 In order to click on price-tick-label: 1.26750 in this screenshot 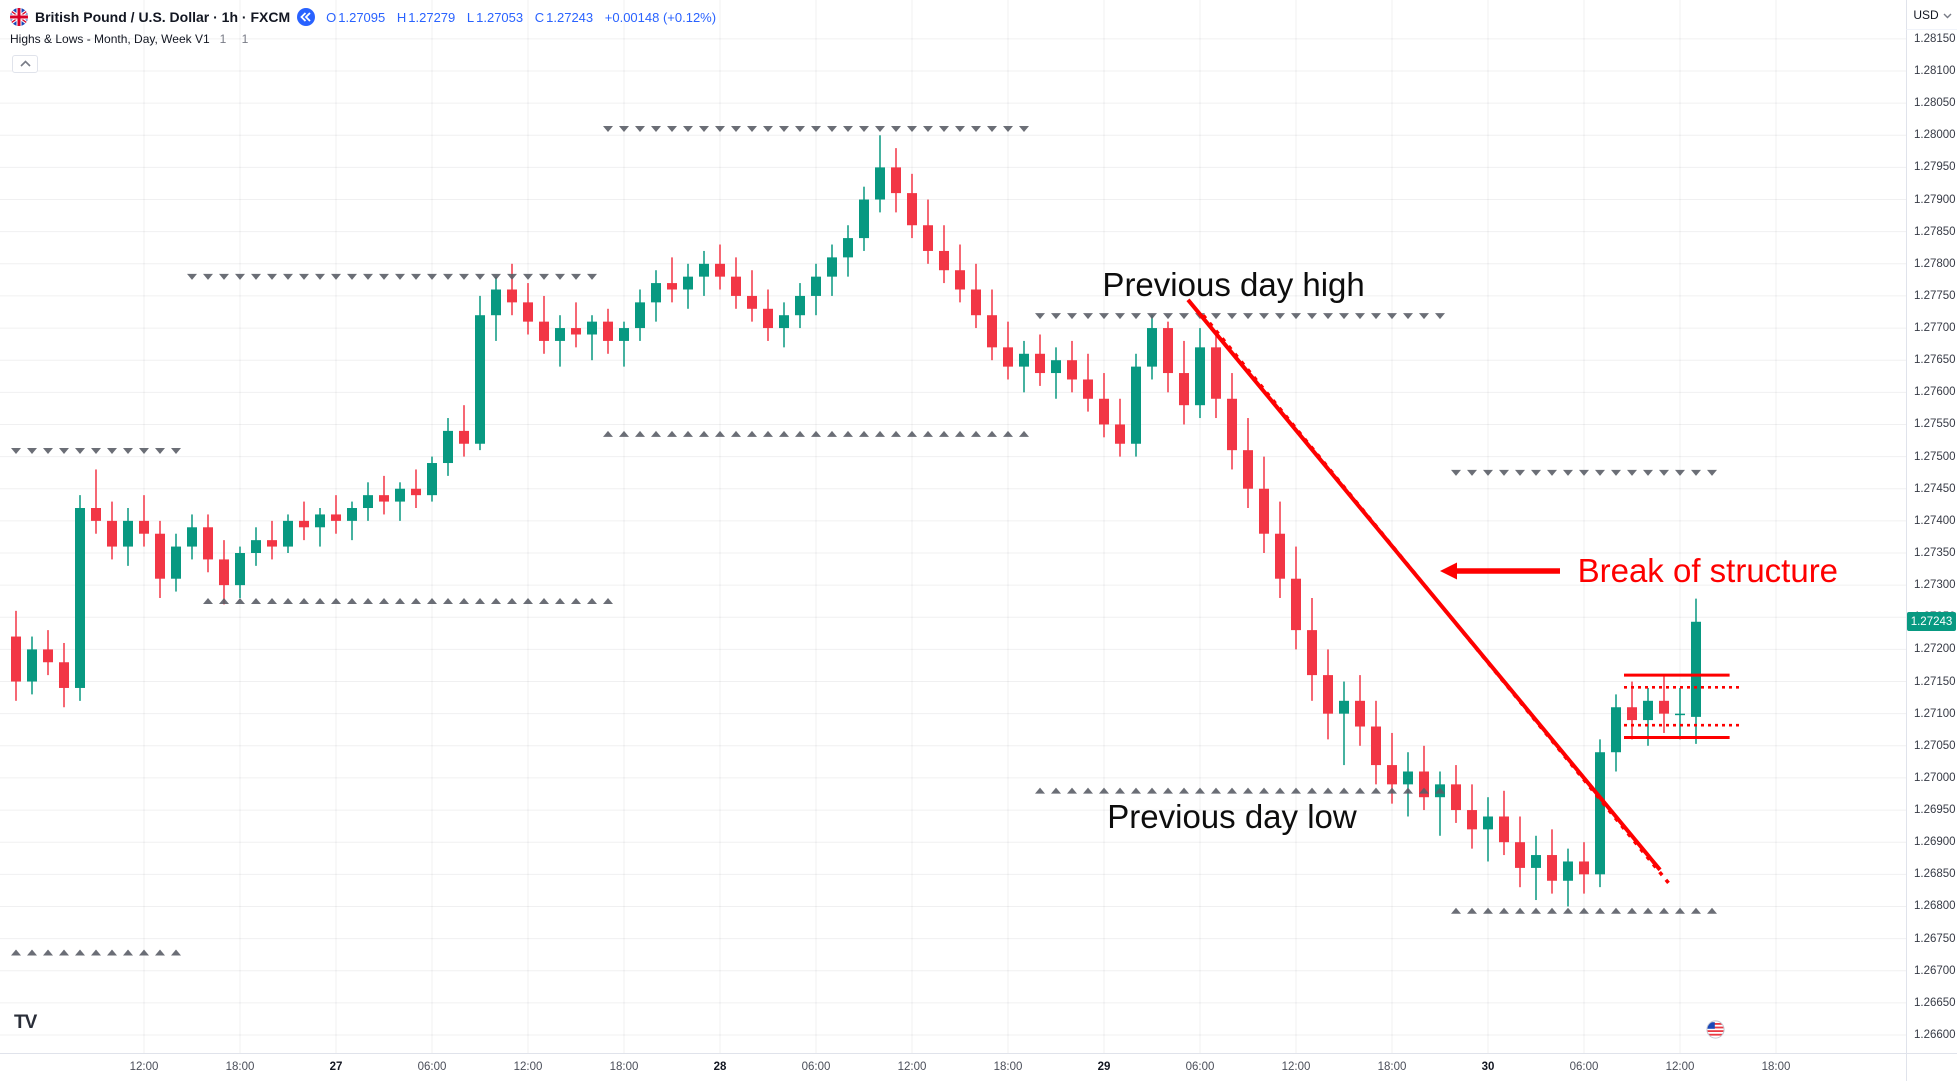, I will do `click(1935, 938)`.